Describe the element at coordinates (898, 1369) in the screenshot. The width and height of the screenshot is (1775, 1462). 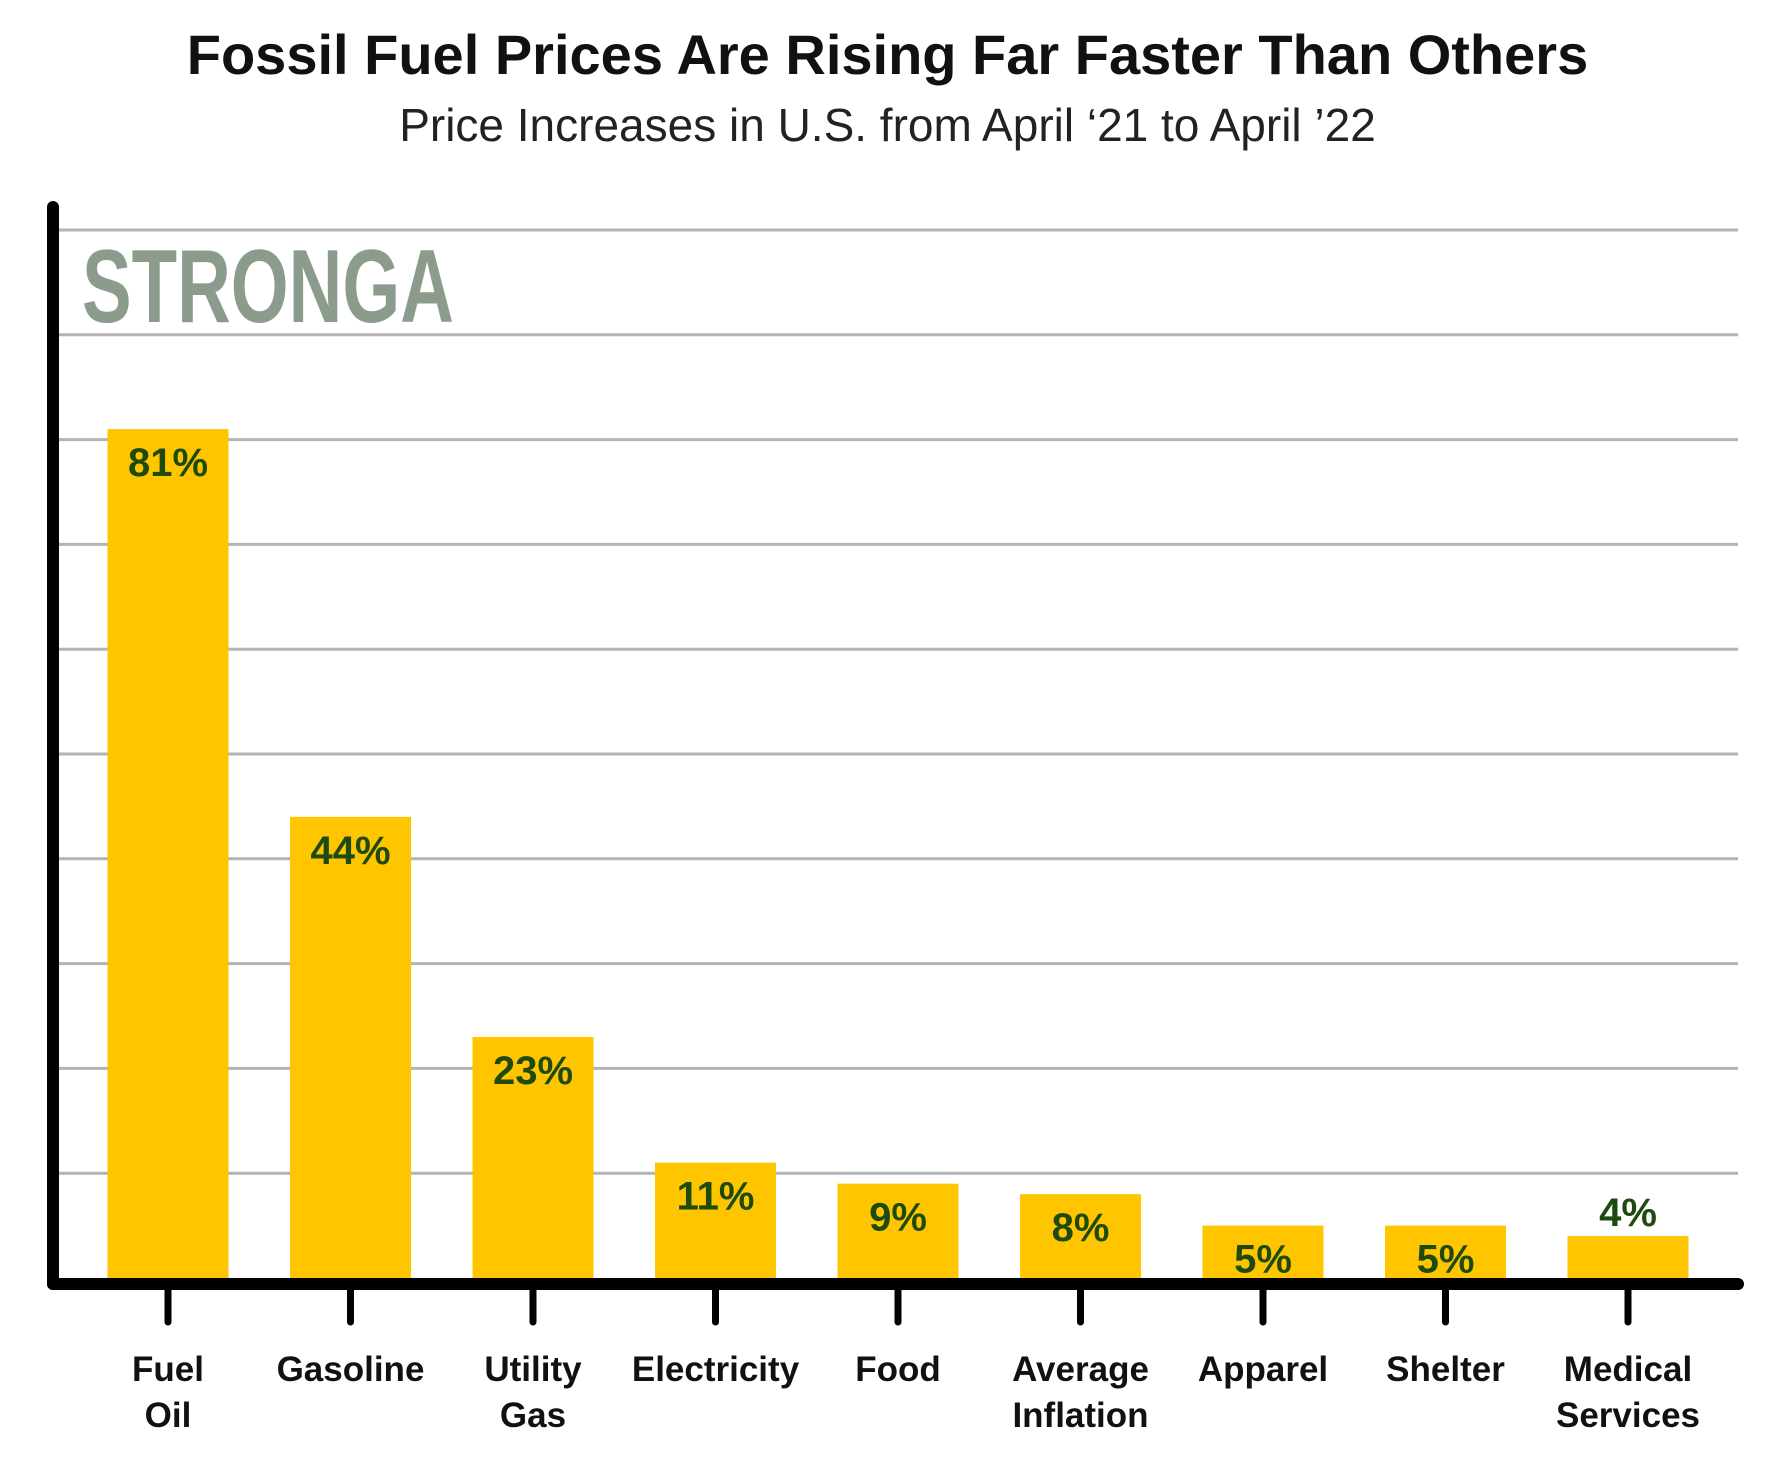
I see `x-tick-label: Food` at that location.